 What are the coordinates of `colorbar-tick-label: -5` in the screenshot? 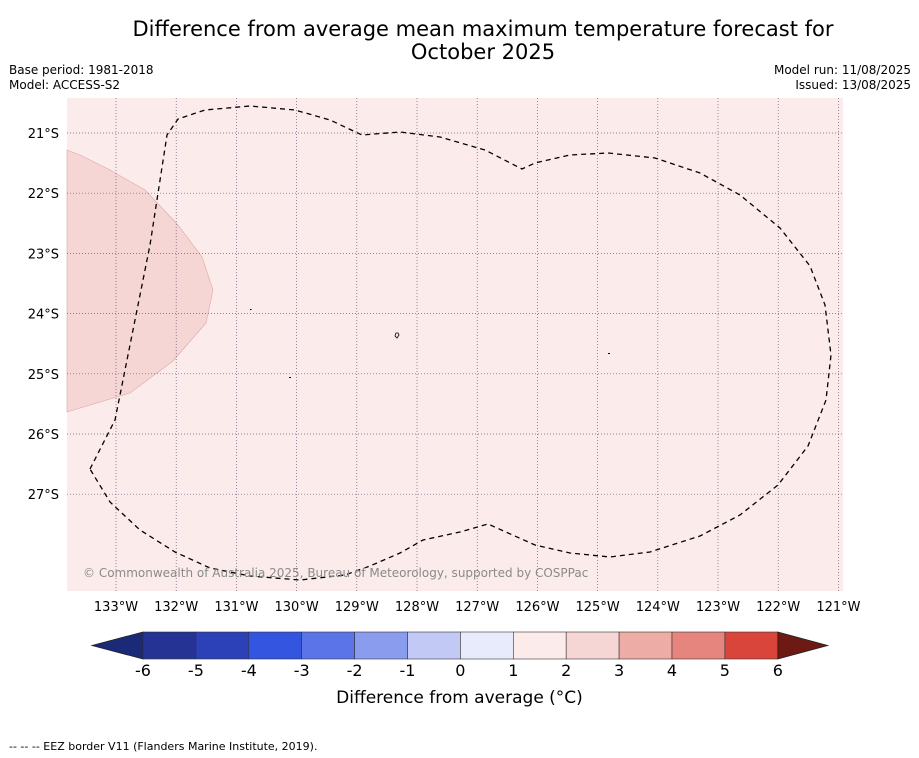 It's located at (196, 670).